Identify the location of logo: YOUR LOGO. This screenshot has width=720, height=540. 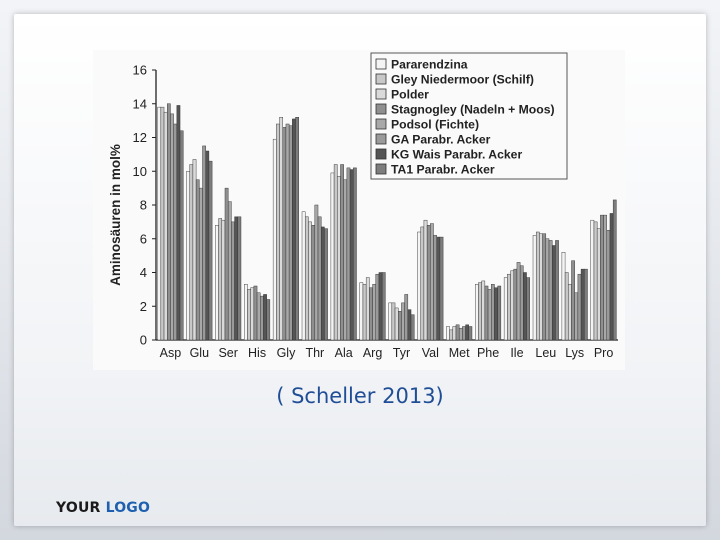
(103, 508).